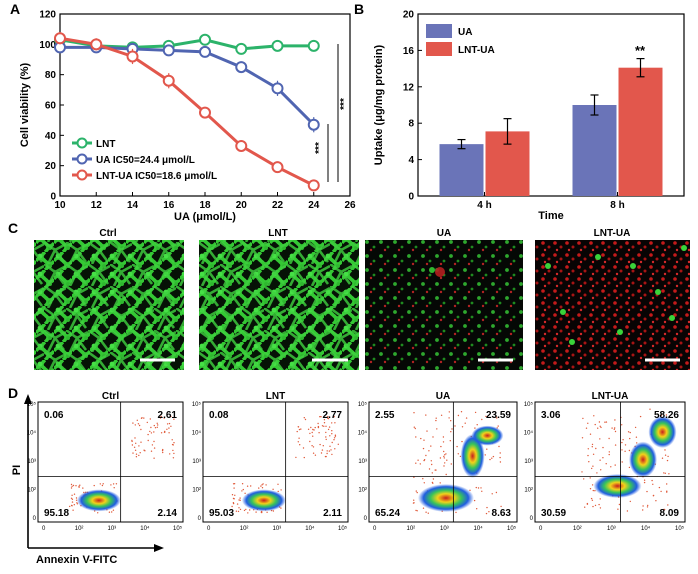 The width and height of the screenshot is (698, 574). Describe the element at coordinates (53, 197) in the screenshot. I see `a-ytick-label: 0` at that location.